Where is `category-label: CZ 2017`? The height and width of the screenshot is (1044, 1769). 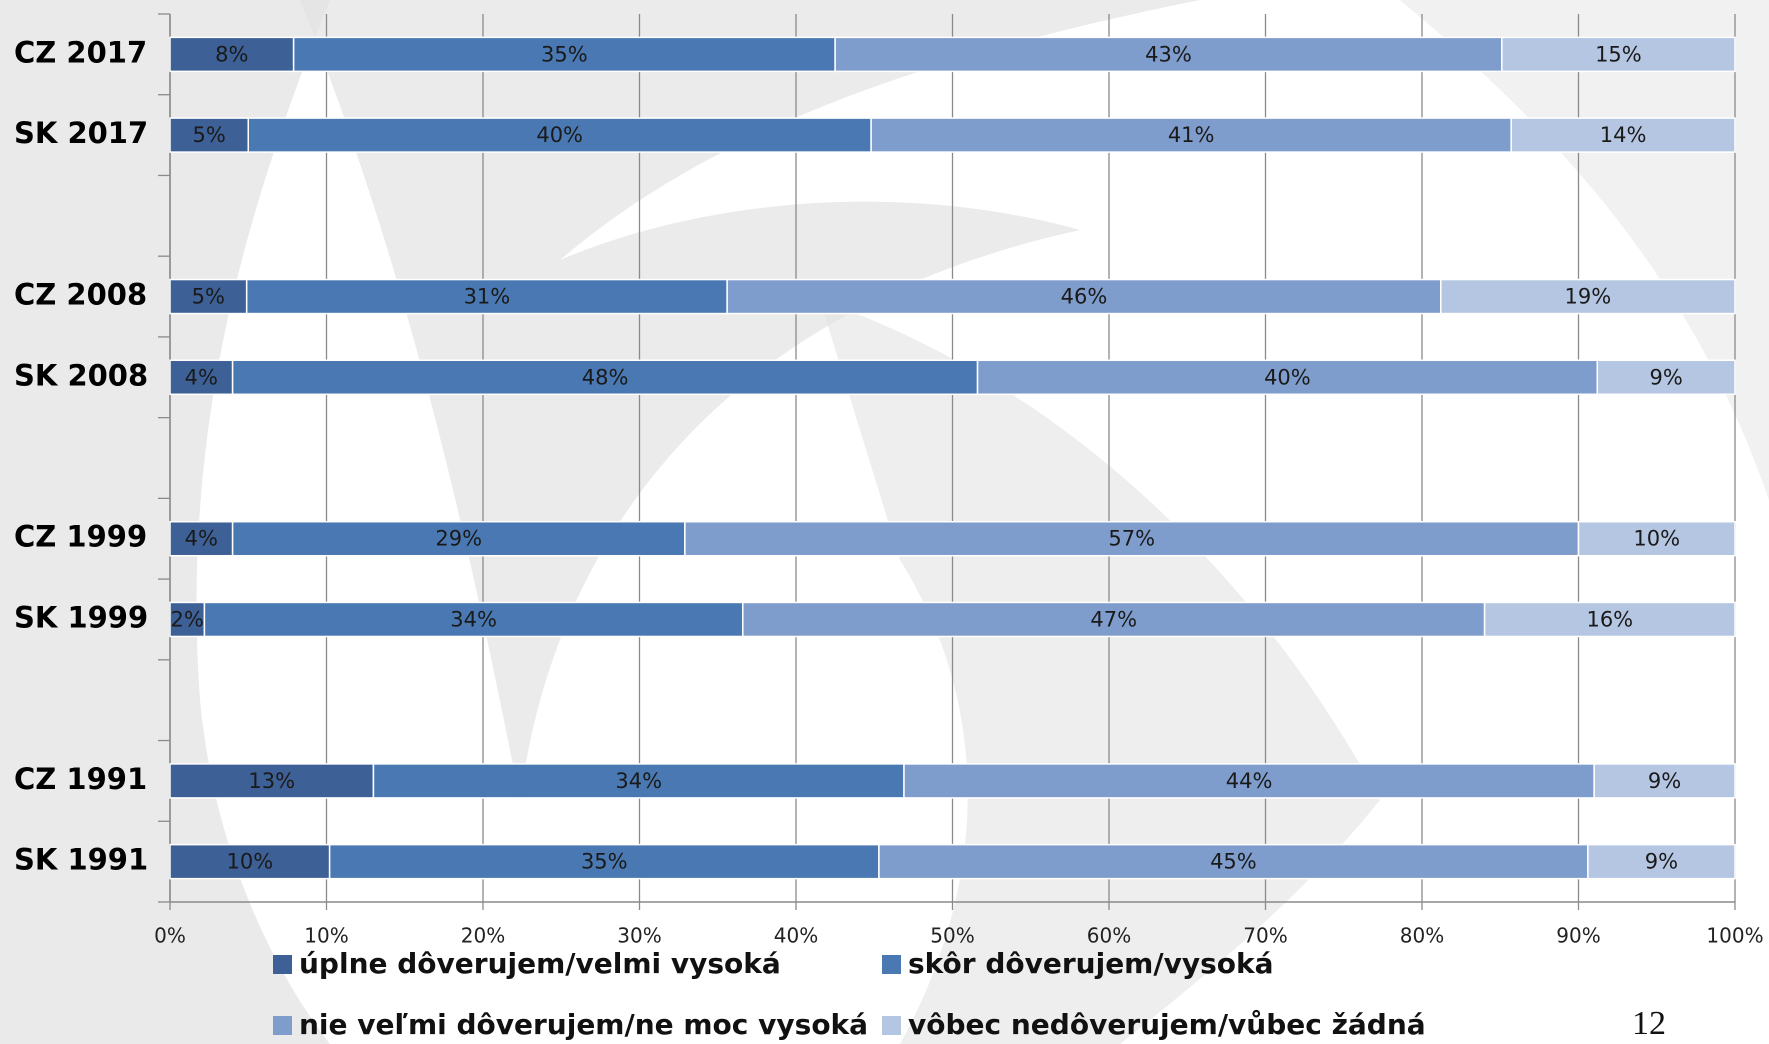 category-label: CZ 2017 is located at coordinates (80, 52).